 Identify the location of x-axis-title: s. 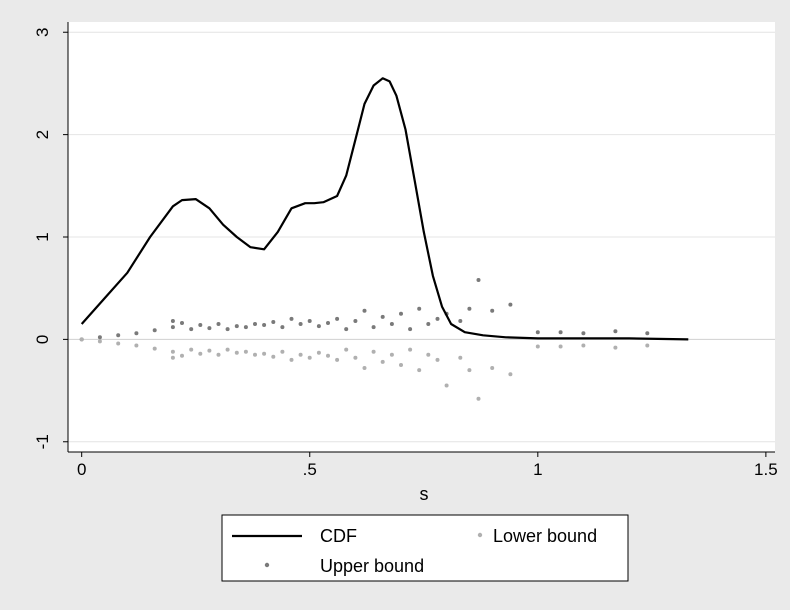
(424, 494).